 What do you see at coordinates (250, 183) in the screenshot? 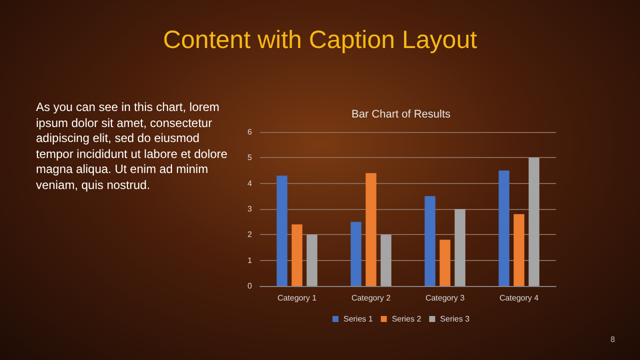
I see `y-tick-label: 4` at bounding box center [250, 183].